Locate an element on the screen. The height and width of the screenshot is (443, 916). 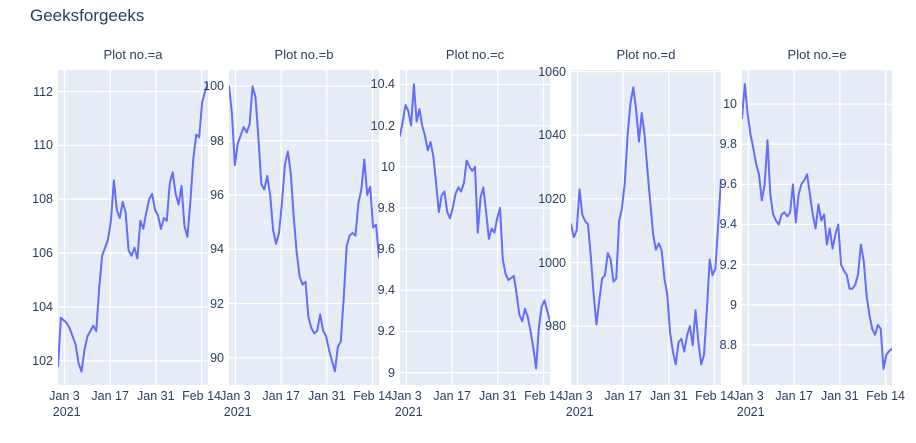
y-tick-label: 110 is located at coordinates (43, 145).